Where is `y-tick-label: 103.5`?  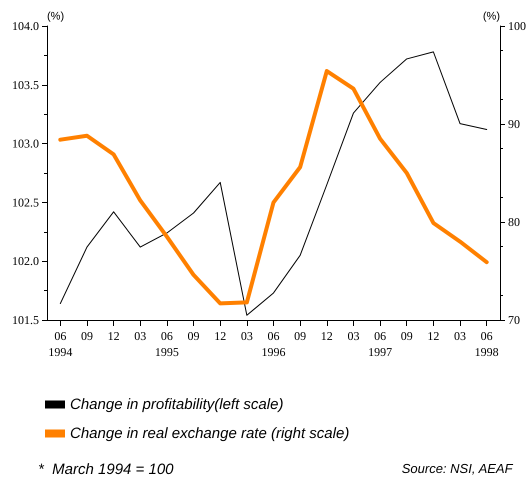 y-tick-label: 103.5 is located at coordinates (25, 85).